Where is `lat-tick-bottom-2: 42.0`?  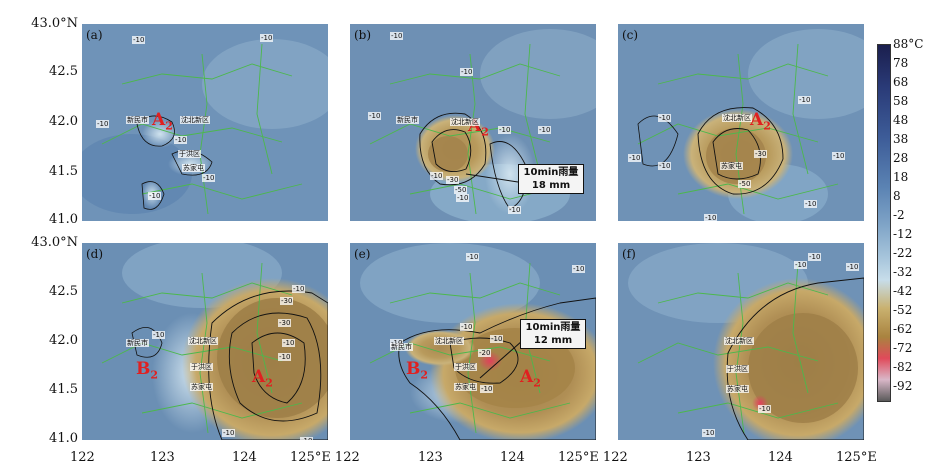 lat-tick-bottom-2: 42.0 is located at coordinates (63, 340).